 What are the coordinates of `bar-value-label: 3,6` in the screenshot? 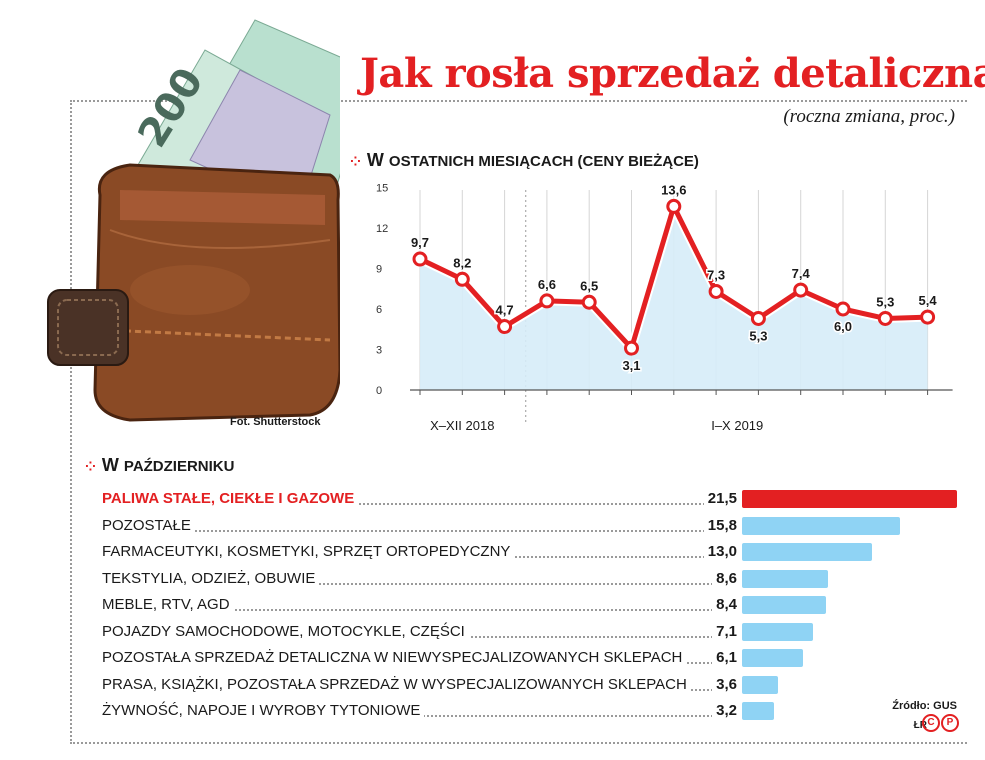 It's located at (724, 684).